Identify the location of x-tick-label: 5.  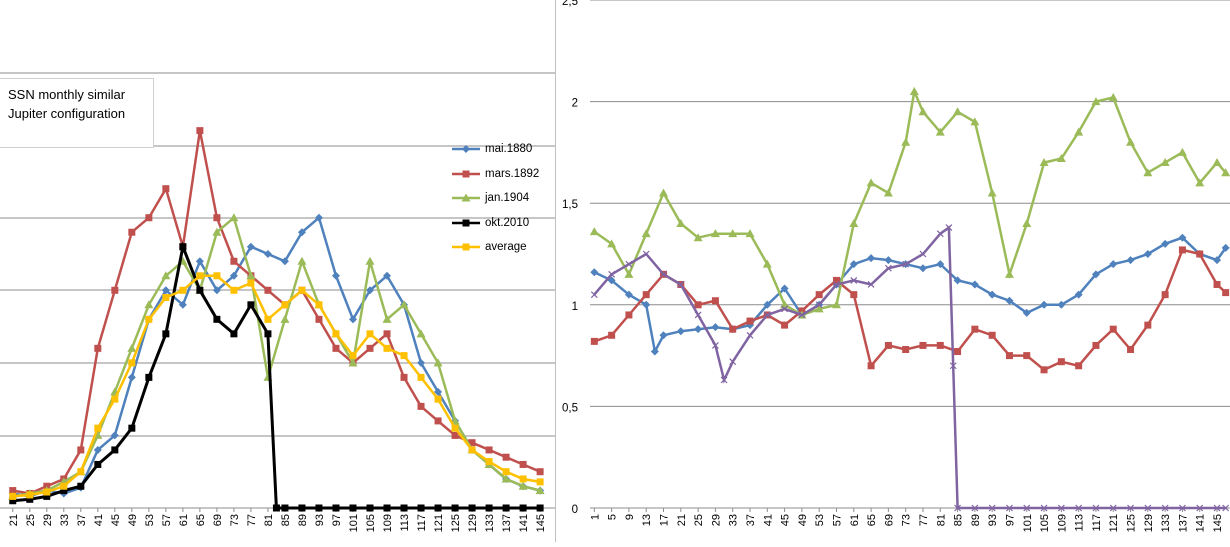
(613, 517).